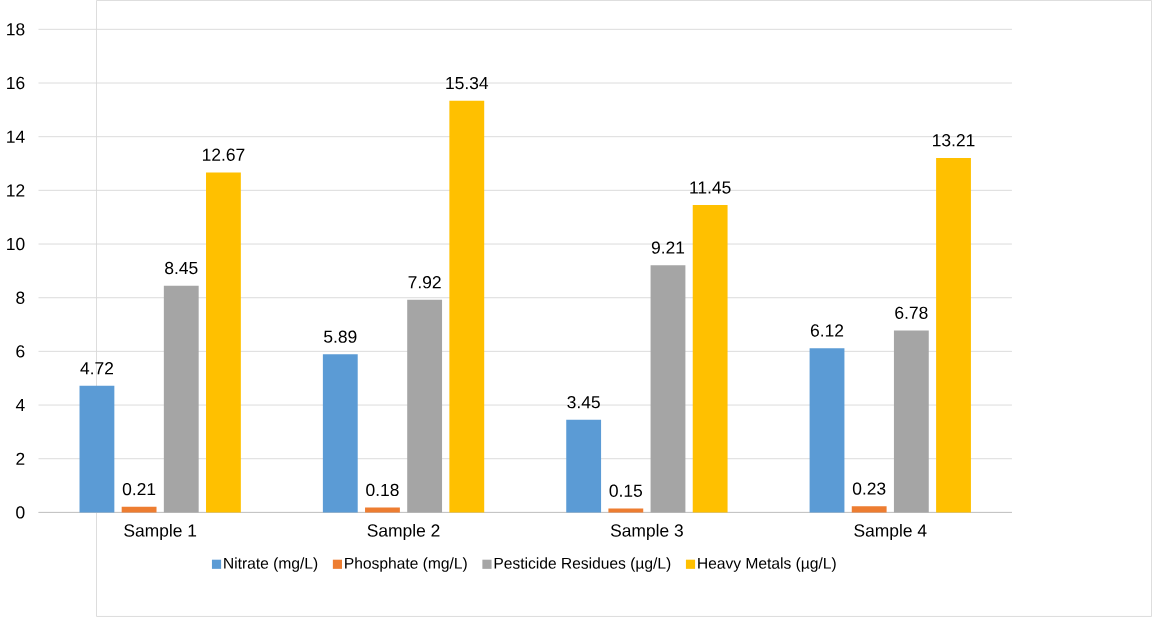 Image resolution: width=1152 pixels, height=617 pixels. Describe the element at coordinates (467, 83) in the screenshot. I see `data-label: 15.34` at that location.